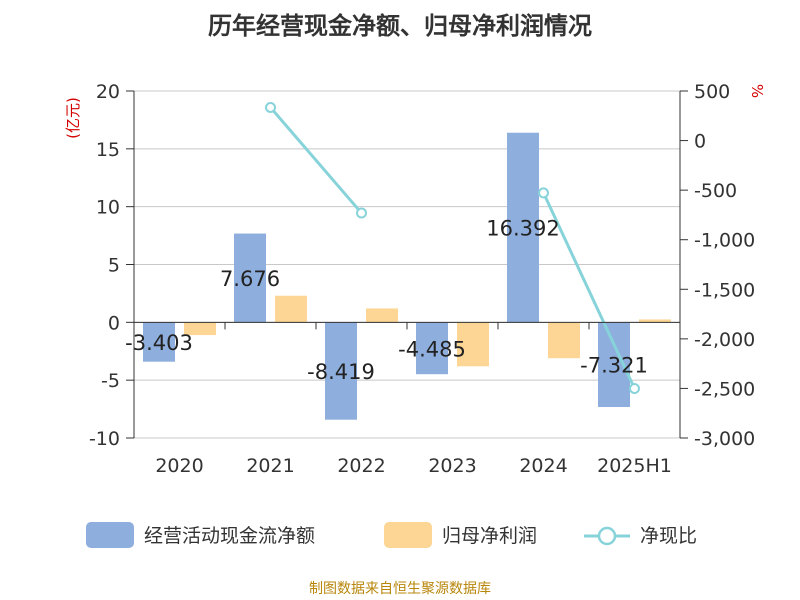 The height and width of the screenshot is (600, 800). What do you see at coordinates (543, 466) in the screenshot?
I see `category-label: 2024` at bounding box center [543, 466].